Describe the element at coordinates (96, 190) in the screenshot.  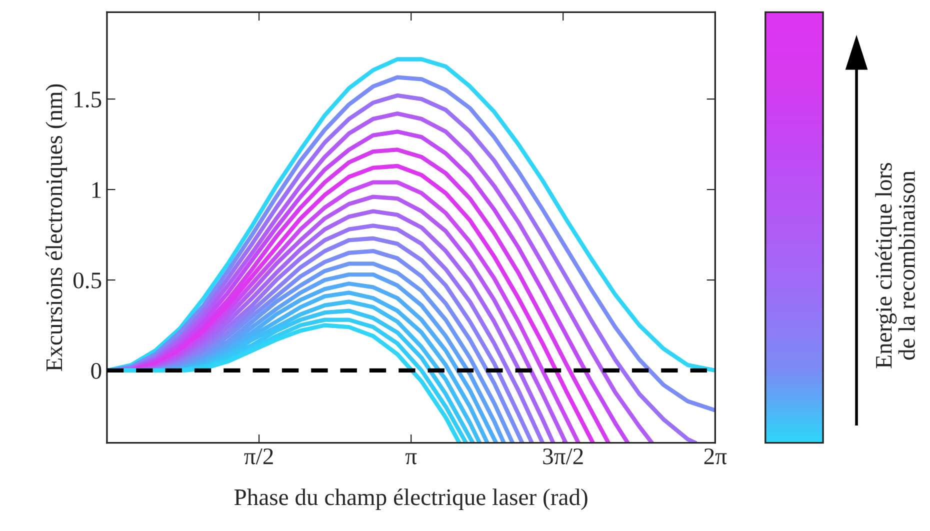
I see `y-tick-label: 1` at that location.